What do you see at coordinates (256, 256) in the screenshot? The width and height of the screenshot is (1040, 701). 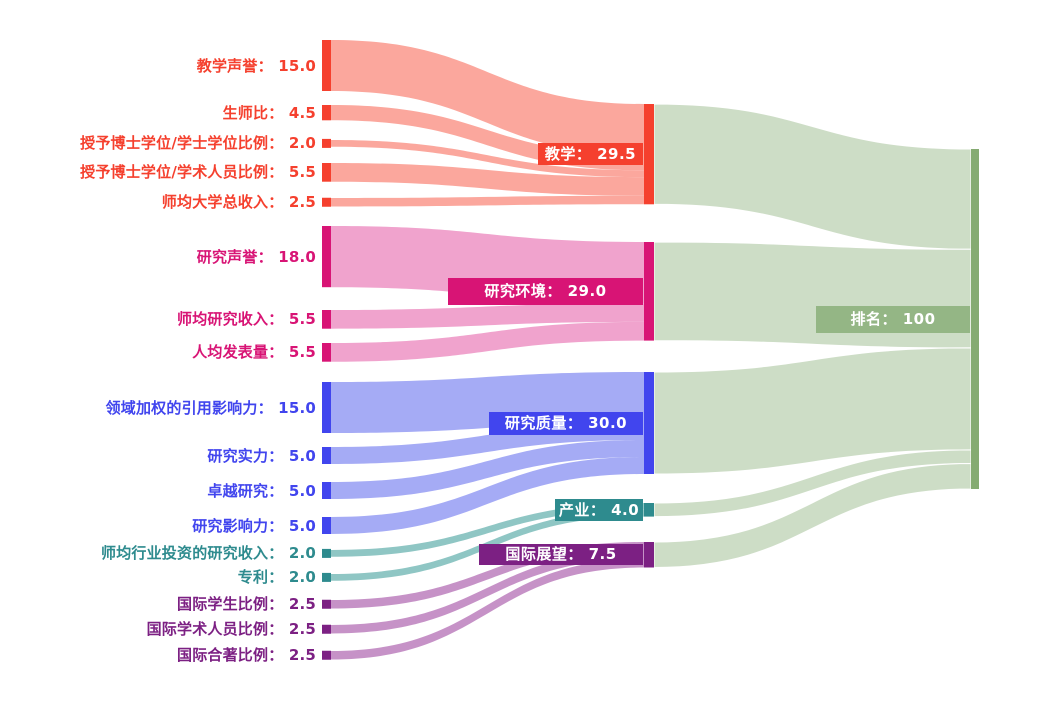 I see `node-label-research_reputation: 研究声誉： 18.0` at bounding box center [256, 256].